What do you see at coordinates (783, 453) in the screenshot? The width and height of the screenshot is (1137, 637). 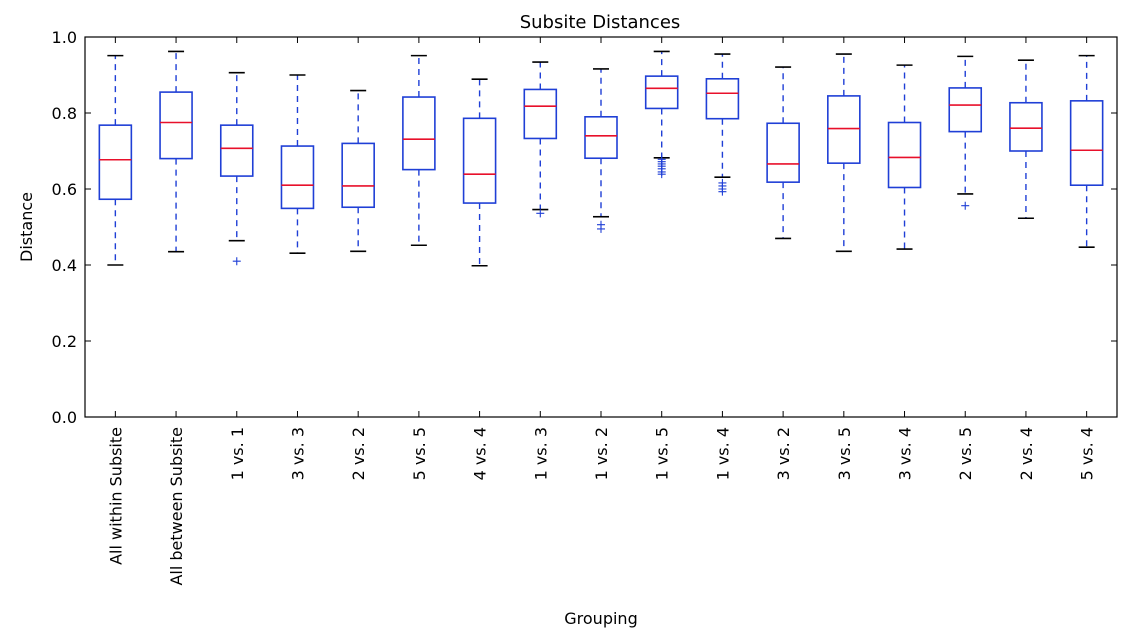 I see `x-tick-label: 3 vs. 2` at bounding box center [783, 453].